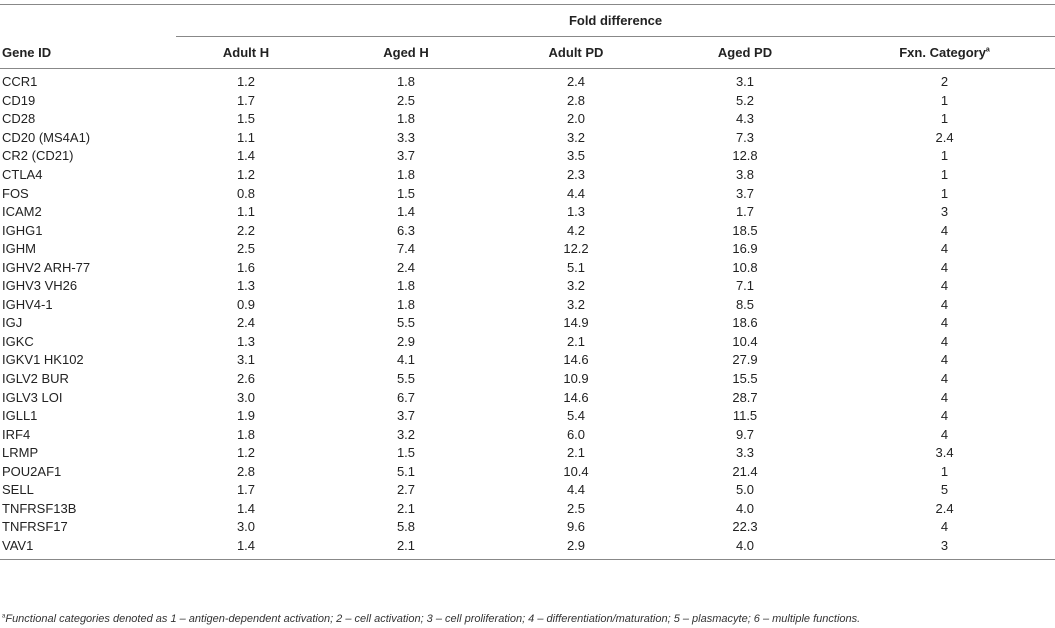 This screenshot has height=628, width=1055. Describe the element at coordinates (527, 286) in the screenshot. I see `table-row: IGHV3 VH26 1.3 1.8 3.2 7.1 4` at that location.